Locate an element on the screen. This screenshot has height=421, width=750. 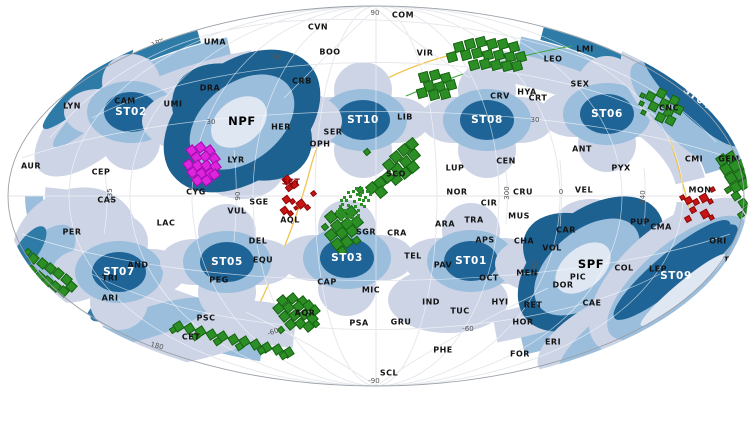
constellation-label-tau: TAU is located at coordinates (733, 260).